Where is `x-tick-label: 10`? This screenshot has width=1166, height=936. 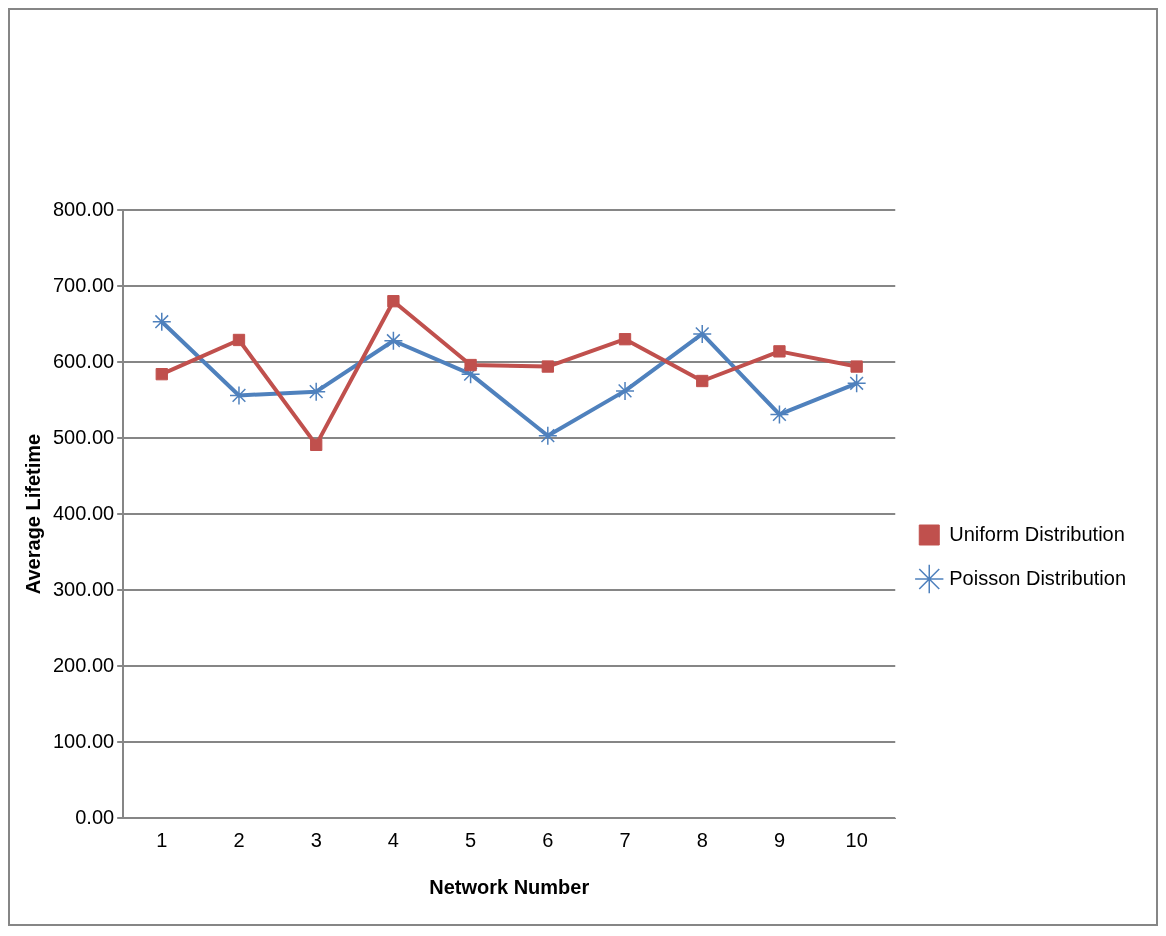 x-tick-label: 10 is located at coordinates (856, 839).